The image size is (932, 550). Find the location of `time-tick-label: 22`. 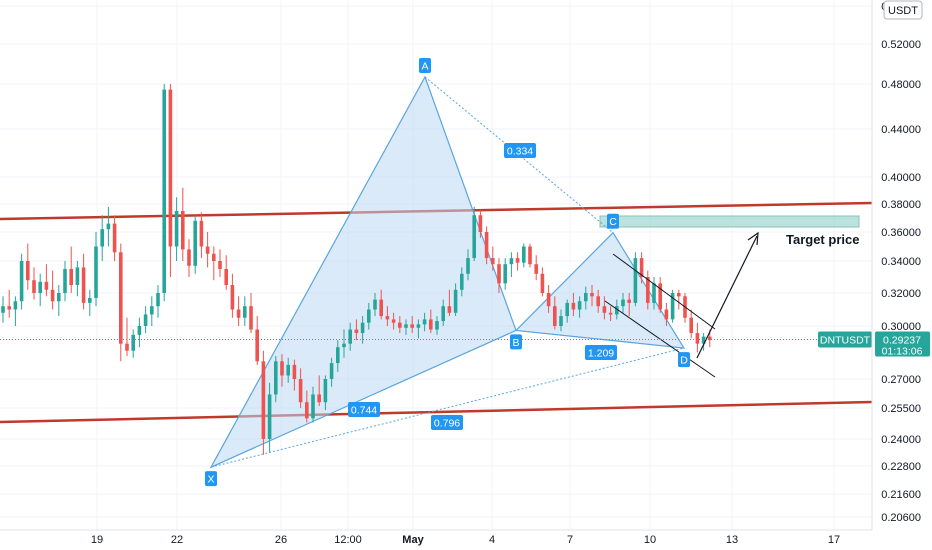

time-tick-label: 22 is located at coordinates (177, 540).